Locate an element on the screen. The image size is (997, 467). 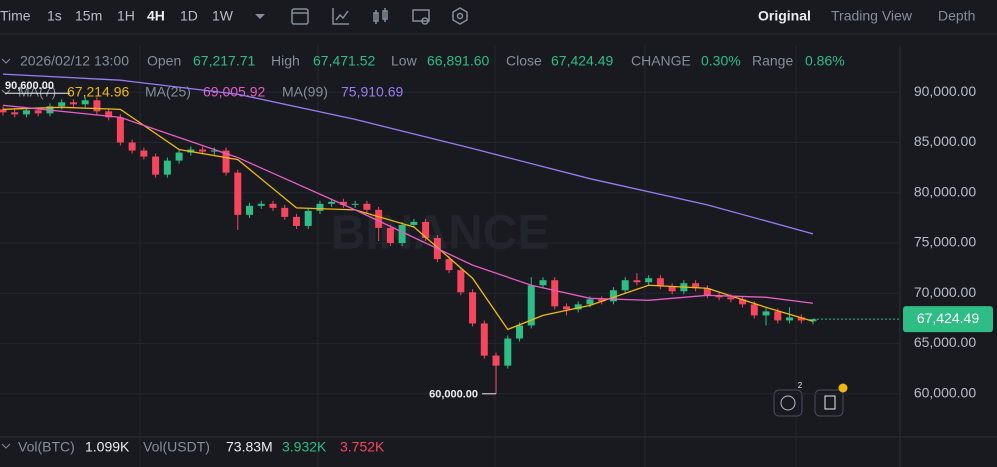
y-tick-label: 90,000.00 is located at coordinates (945, 91).